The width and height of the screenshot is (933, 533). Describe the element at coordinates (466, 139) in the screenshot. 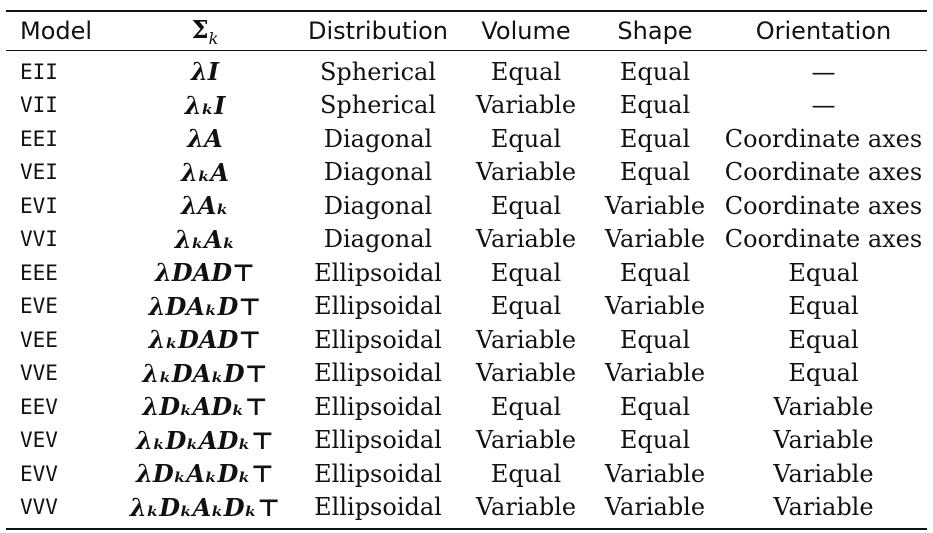

I see `table-row: EEI λA Diagonal Equal Equal Coordinate axes` at that location.